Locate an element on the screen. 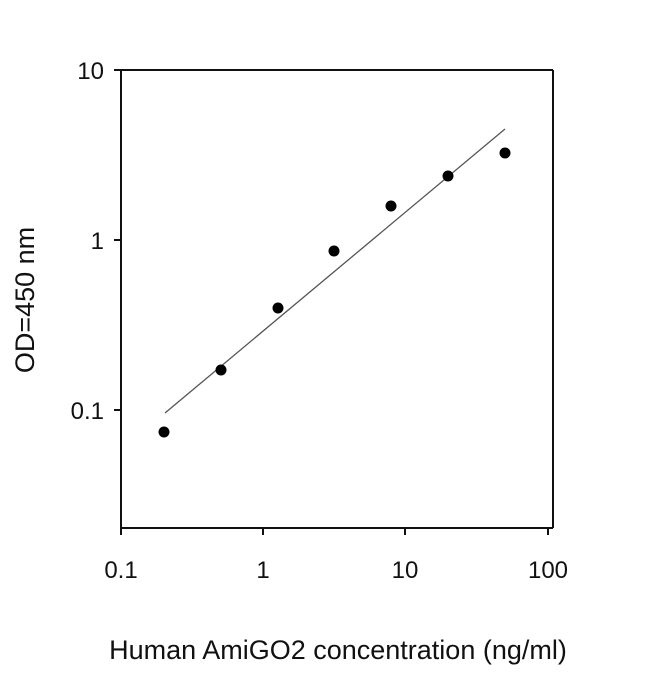 The image size is (650, 674). y-axis-title: OD=450 nm is located at coordinates (25, 300).